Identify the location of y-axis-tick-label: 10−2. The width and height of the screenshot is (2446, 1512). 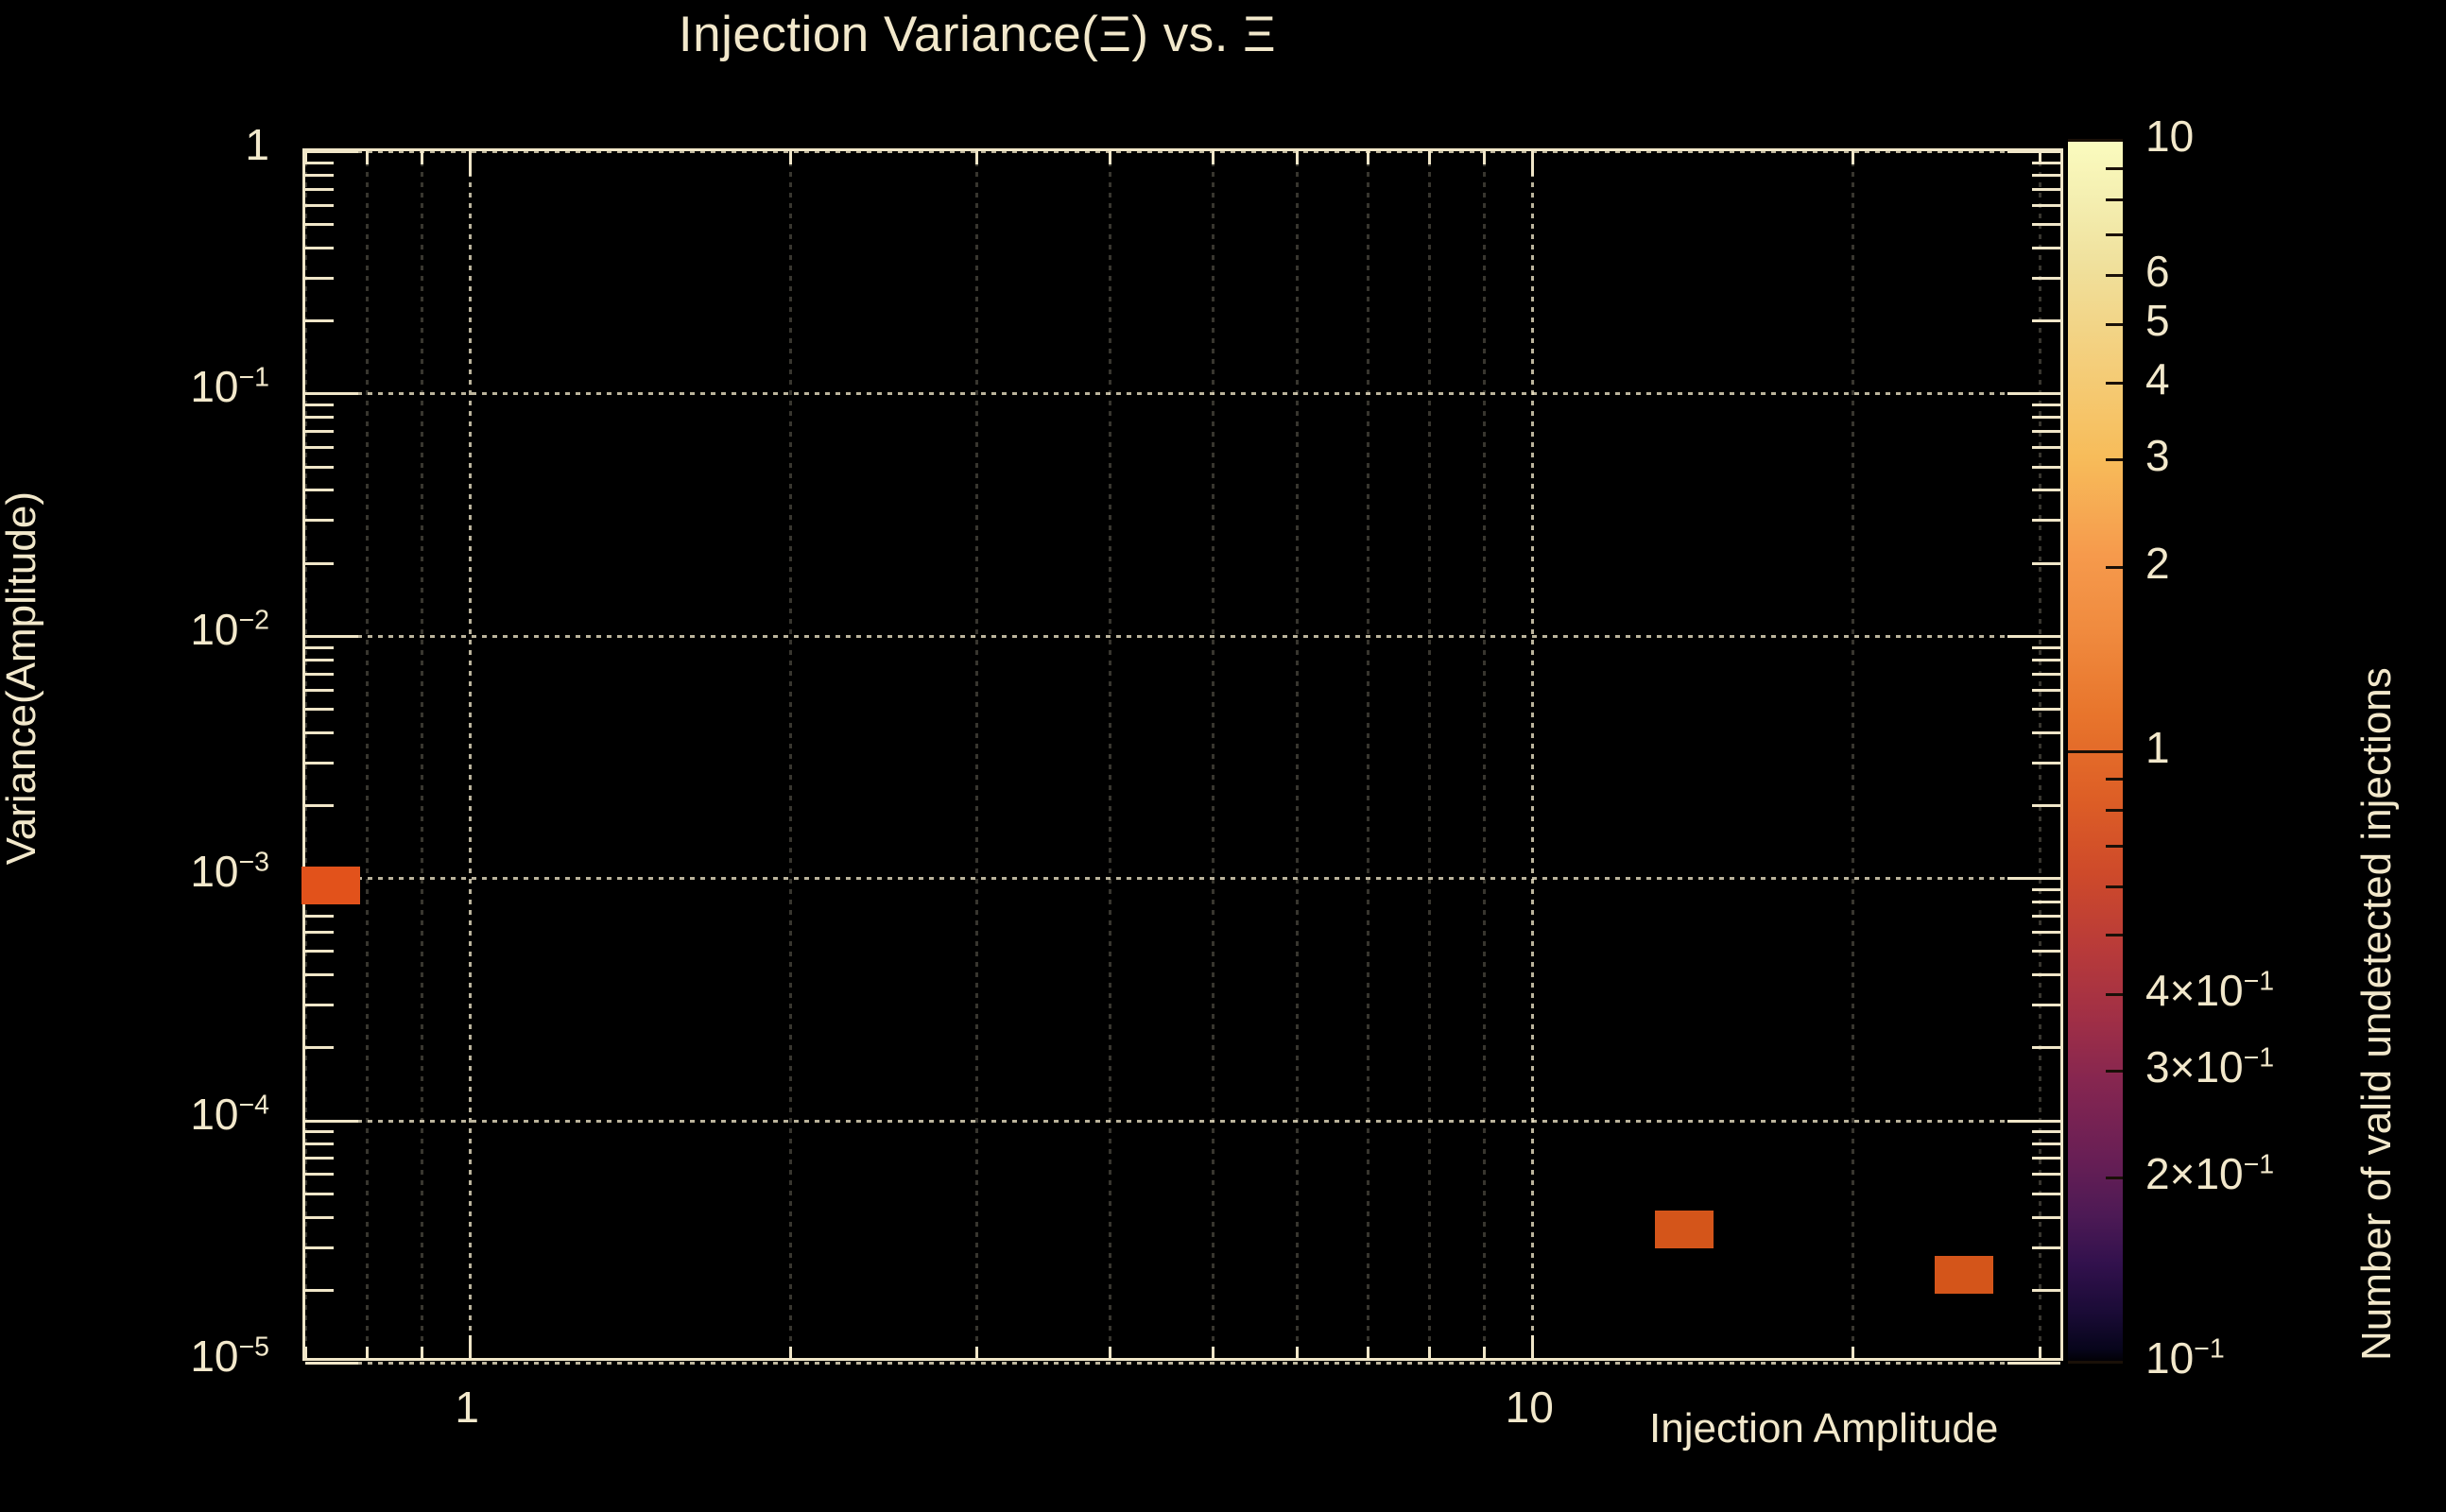
(184, 629).